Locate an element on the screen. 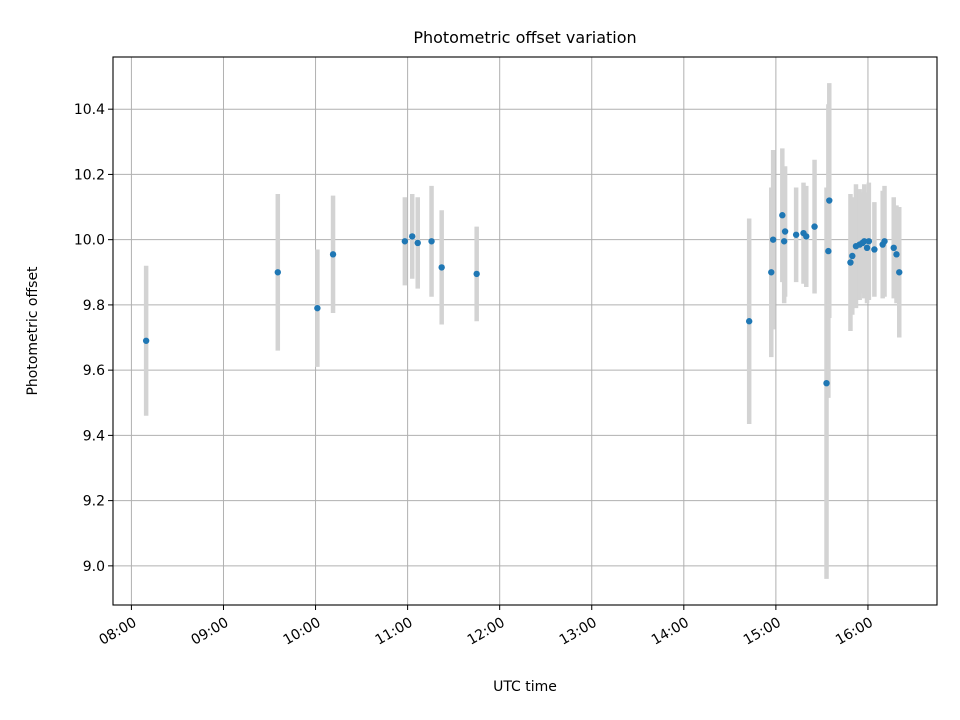 The image size is (960, 720). y-tick-label: 9.0 is located at coordinates (94, 567).